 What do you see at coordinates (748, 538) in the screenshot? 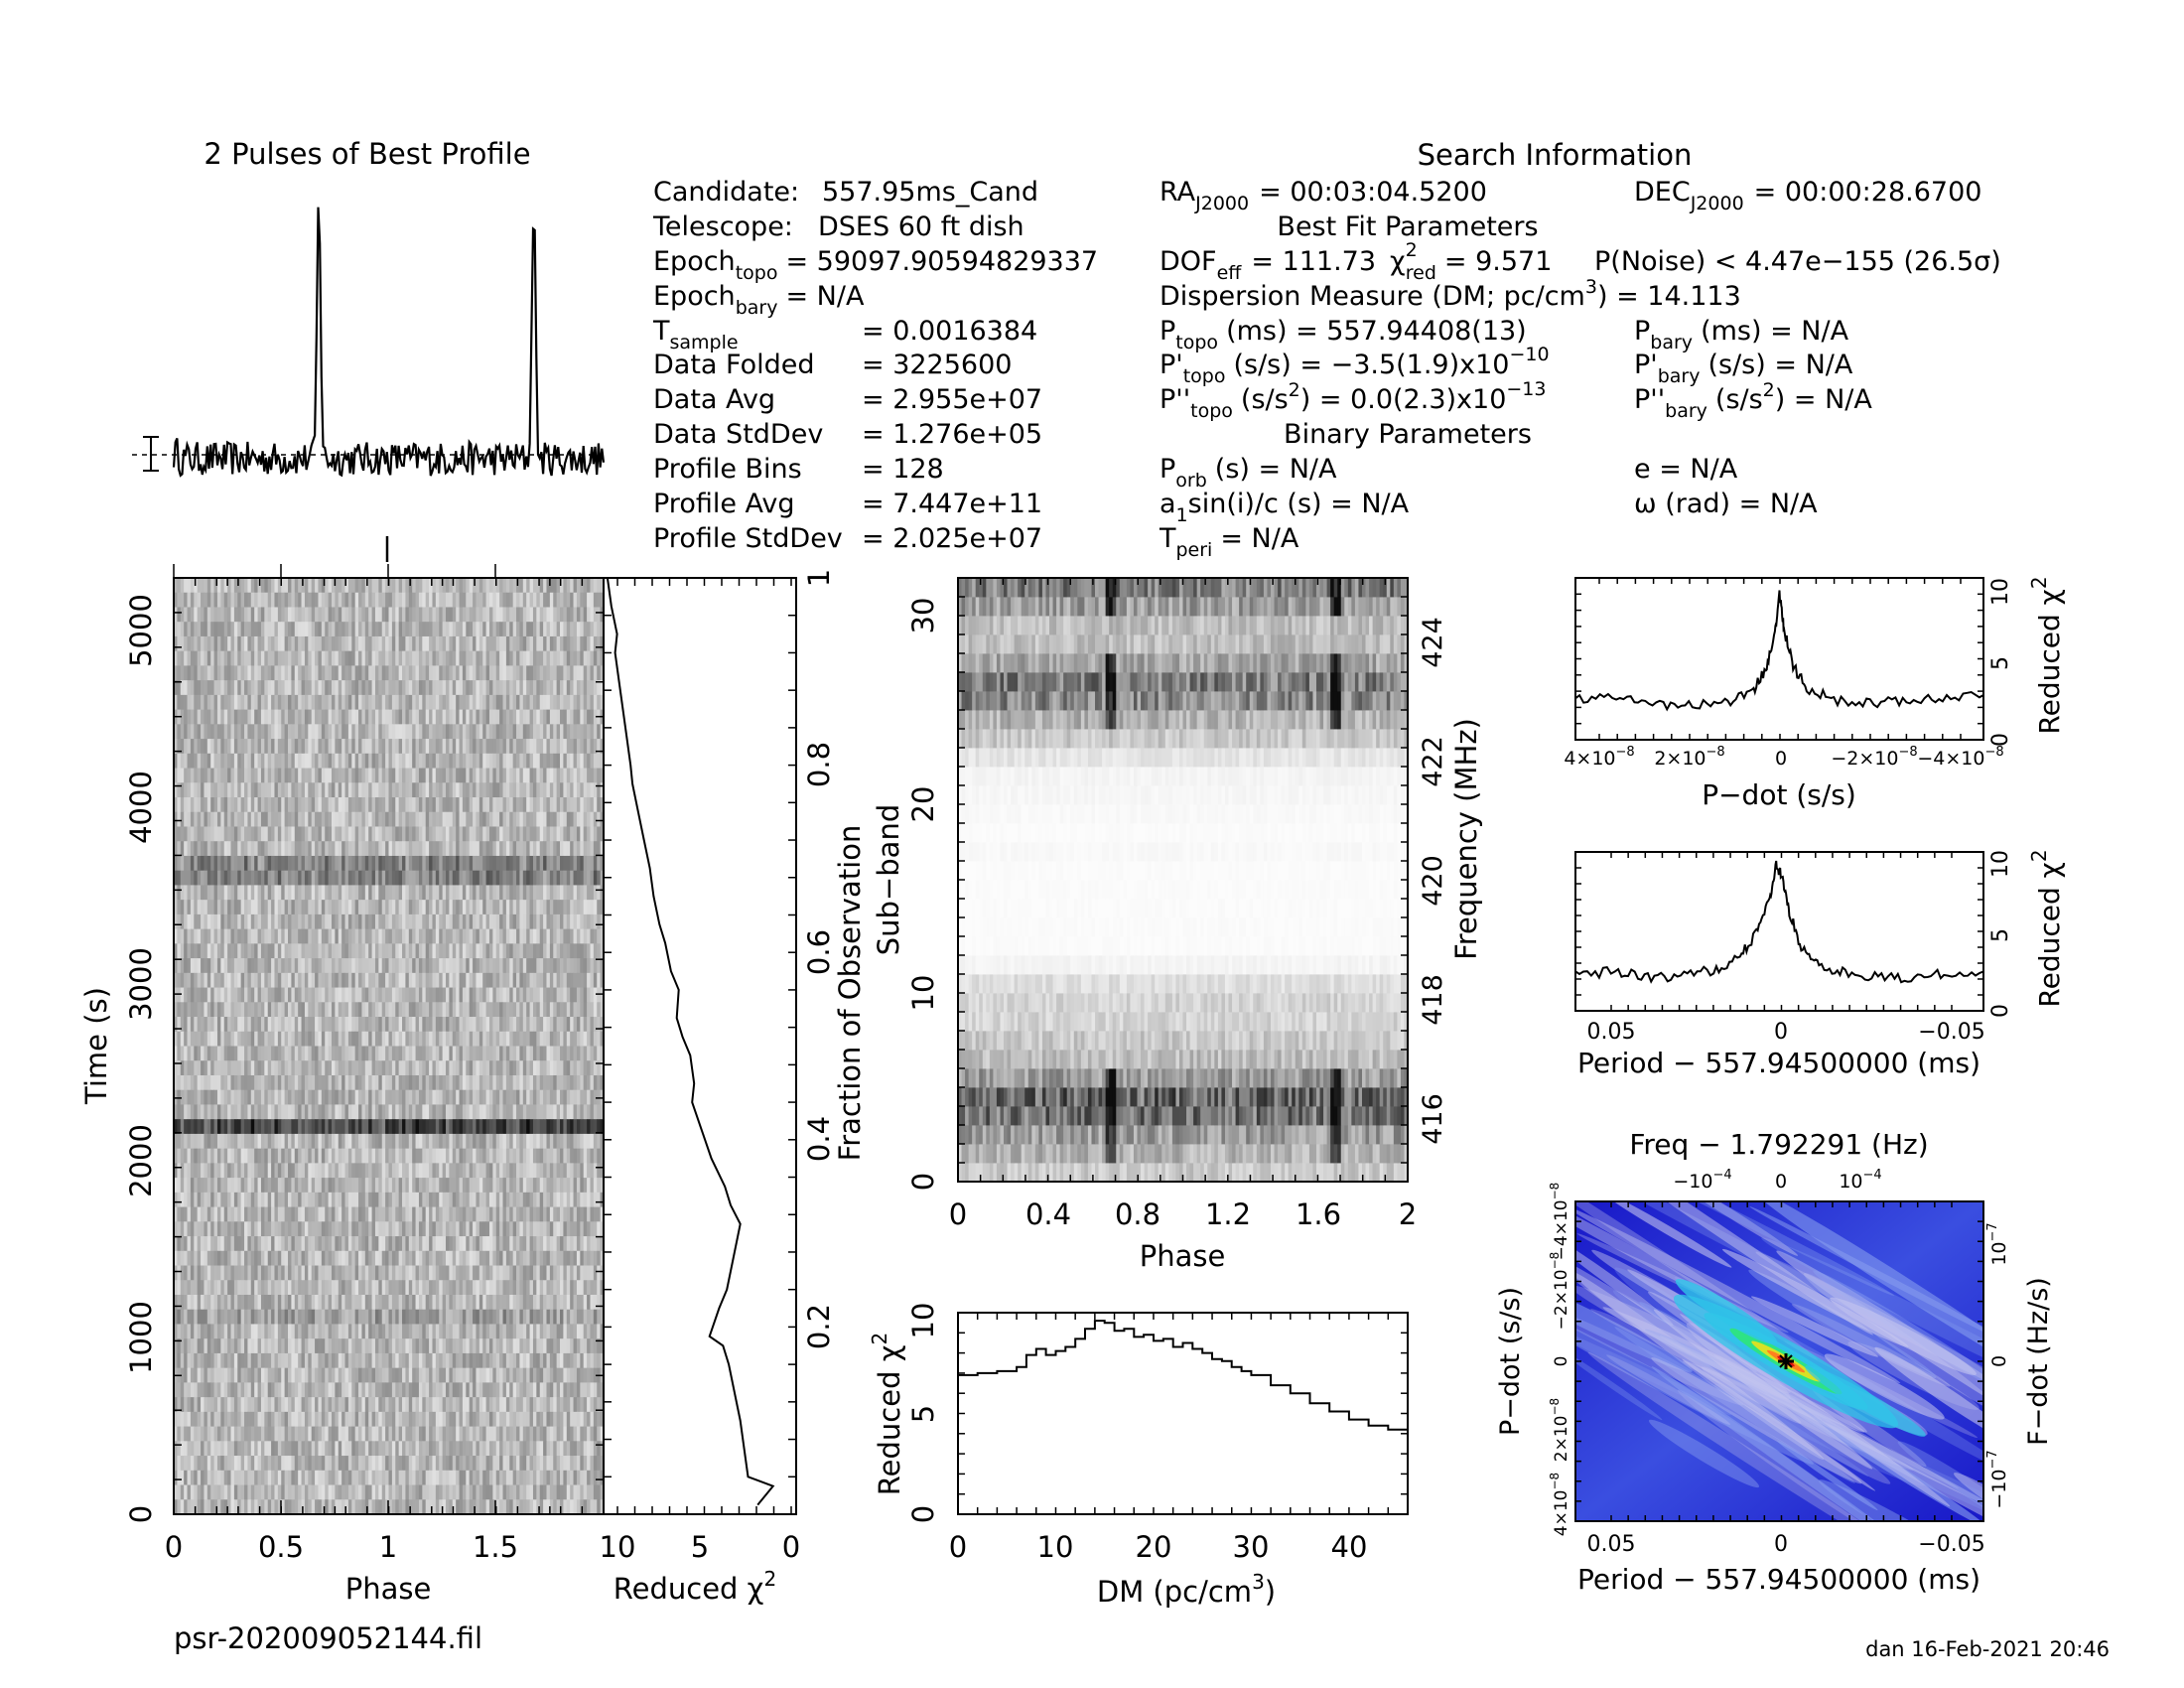
I see `profile-stddev-label: Profile StdDev` at bounding box center [748, 538].